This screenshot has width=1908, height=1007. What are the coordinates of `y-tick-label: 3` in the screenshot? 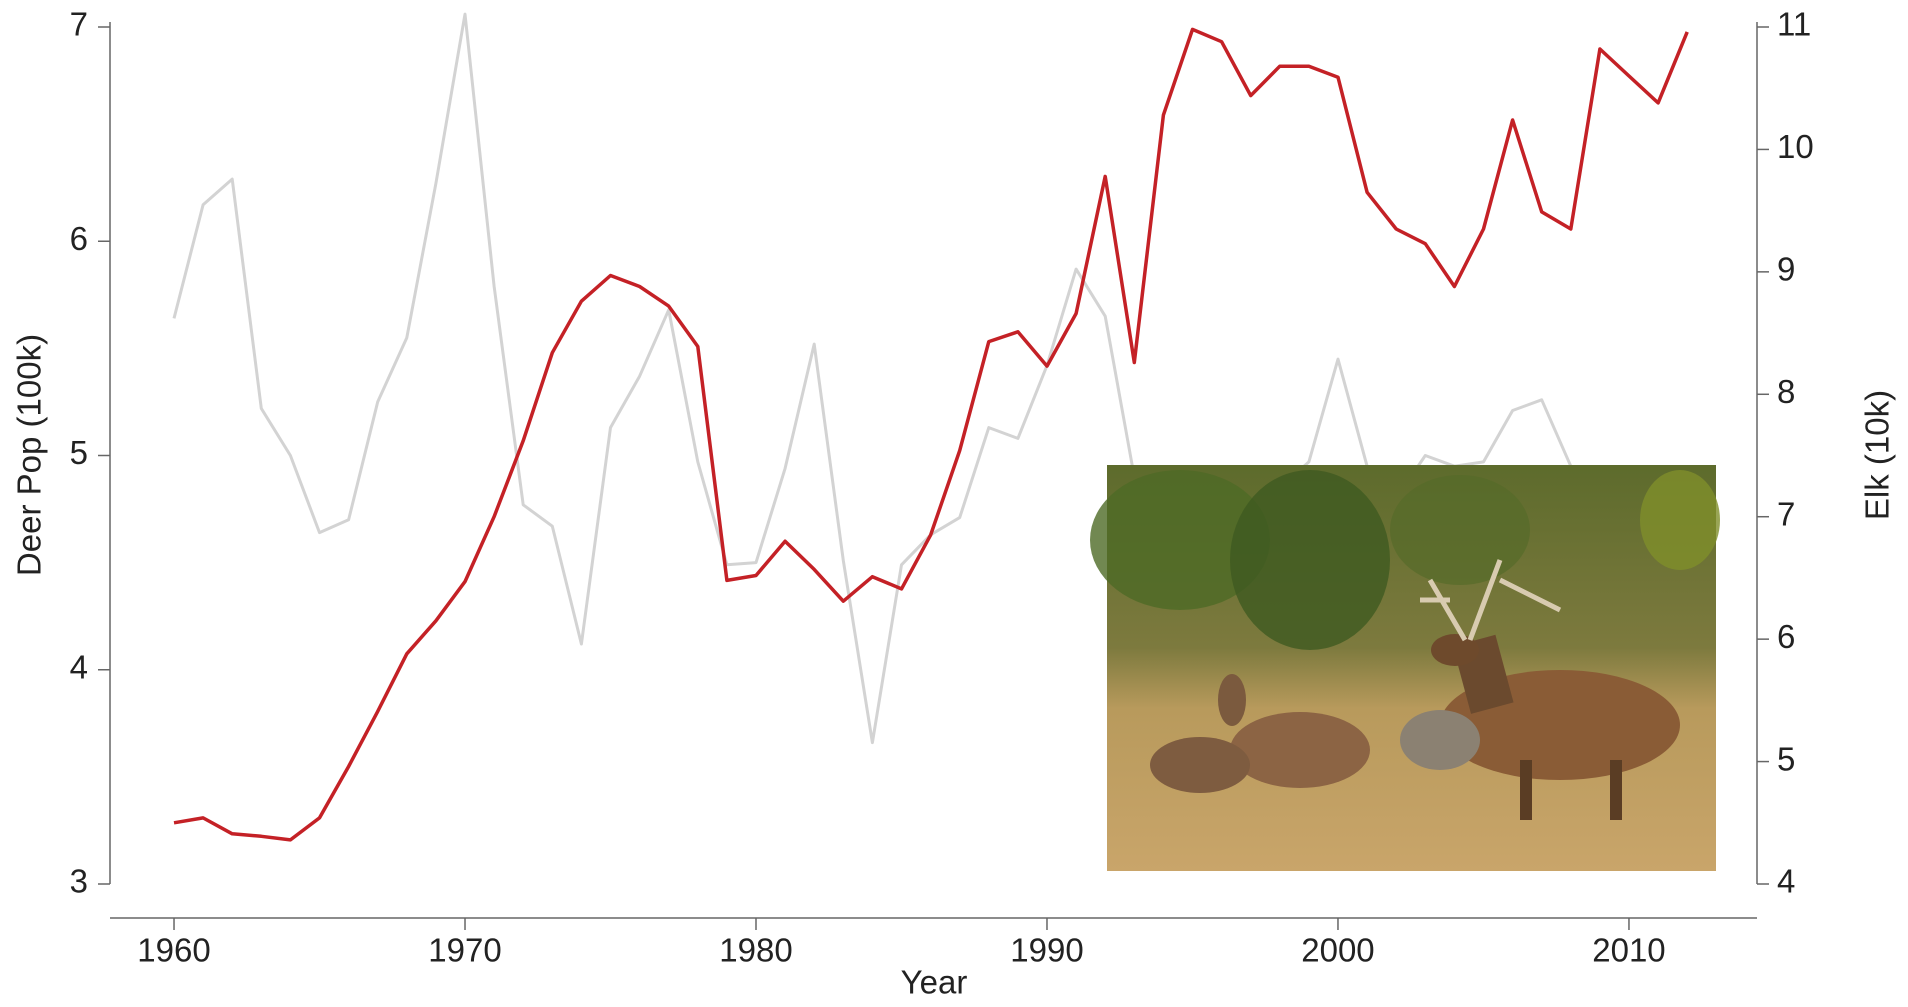 It's located at (79, 881).